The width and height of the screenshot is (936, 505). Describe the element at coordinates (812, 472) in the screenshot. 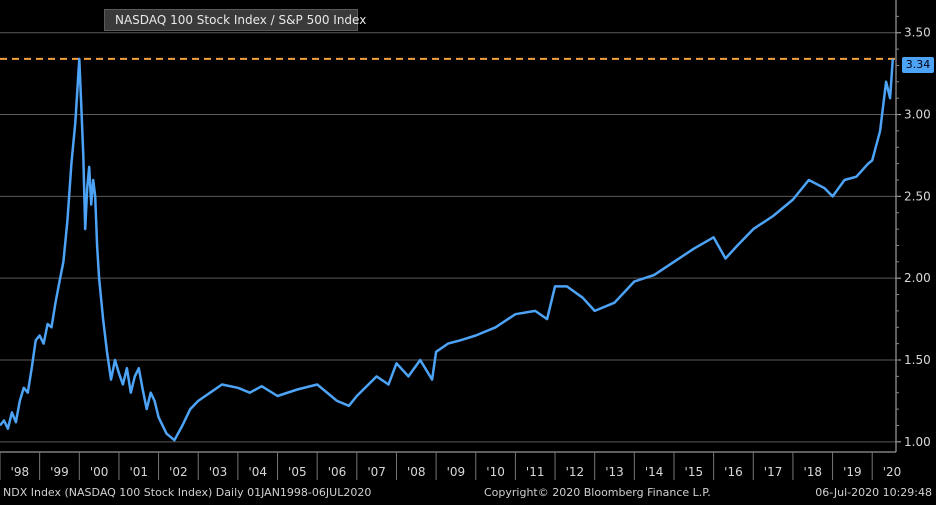

I see `x-tick-label-20: '18` at that location.